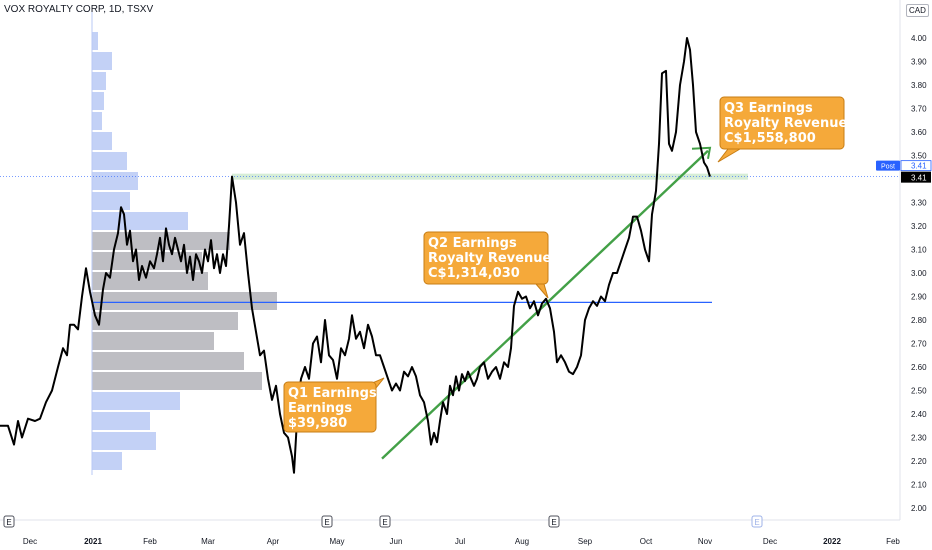 The height and width of the screenshot is (550, 932). What do you see at coordinates (770, 138) in the screenshot?
I see `callout-line: C$1,558,800` at bounding box center [770, 138].